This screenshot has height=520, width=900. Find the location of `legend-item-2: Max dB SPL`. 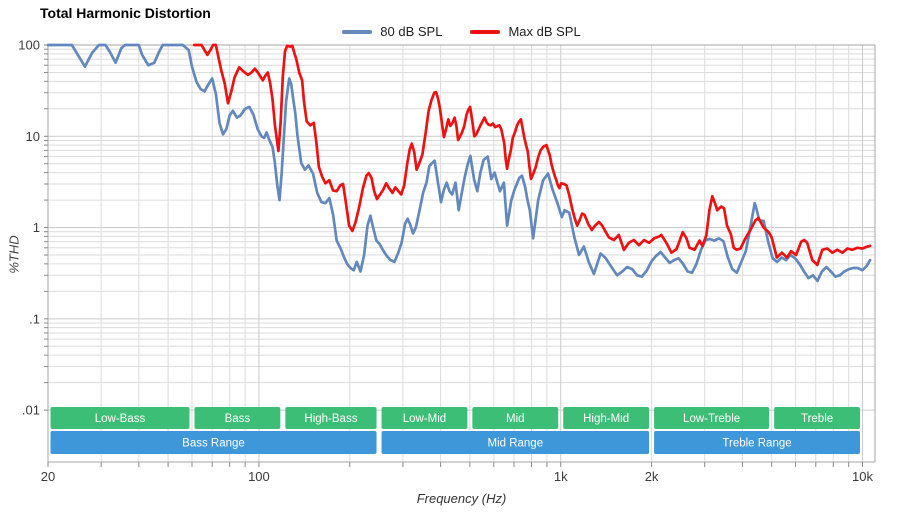

legend-item-2: Max dB SPL is located at coordinates (525, 31).